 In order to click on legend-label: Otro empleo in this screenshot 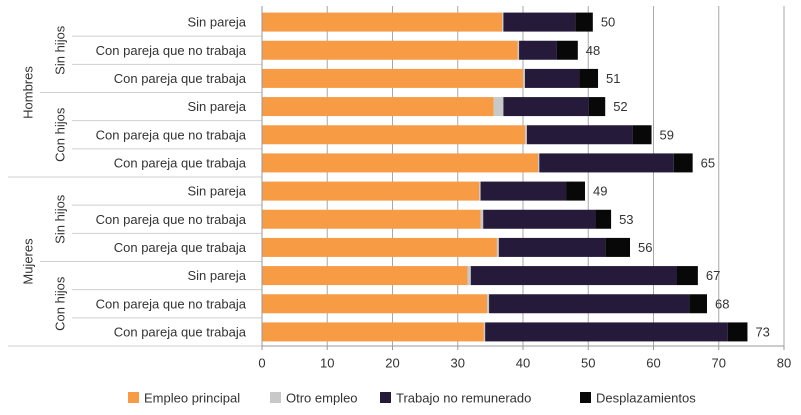, I will do `click(322, 398)`.